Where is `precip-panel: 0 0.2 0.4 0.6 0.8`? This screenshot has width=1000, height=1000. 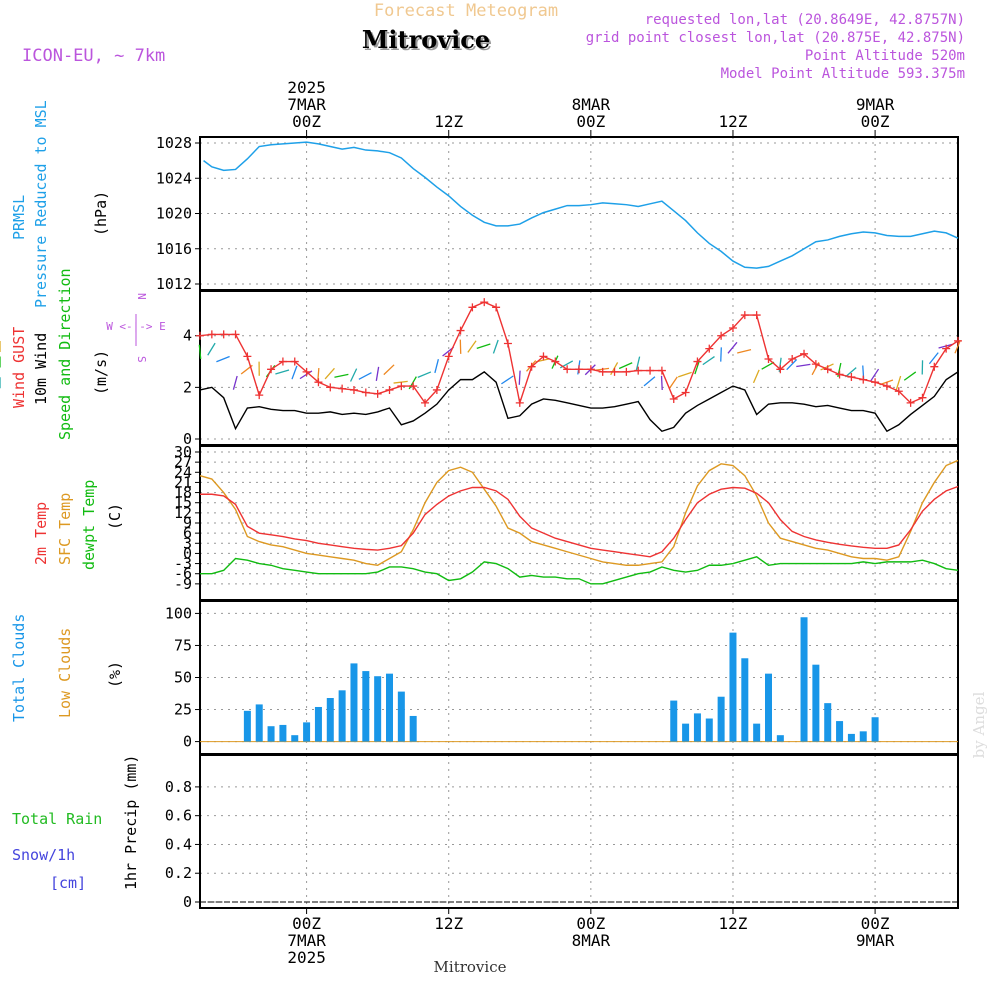 precip-panel: 0 0.2 0.4 0.6 0.8 is located at coordinates (562, 832).